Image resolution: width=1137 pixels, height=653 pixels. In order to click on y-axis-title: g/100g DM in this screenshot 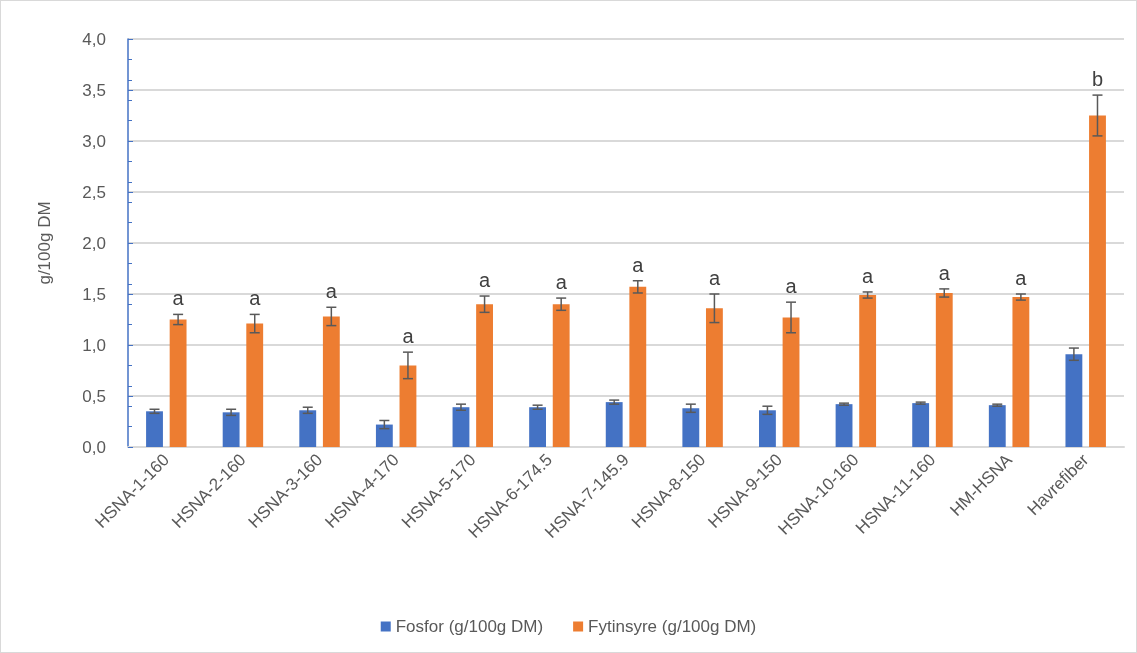, I will do `click(44, 243)`.